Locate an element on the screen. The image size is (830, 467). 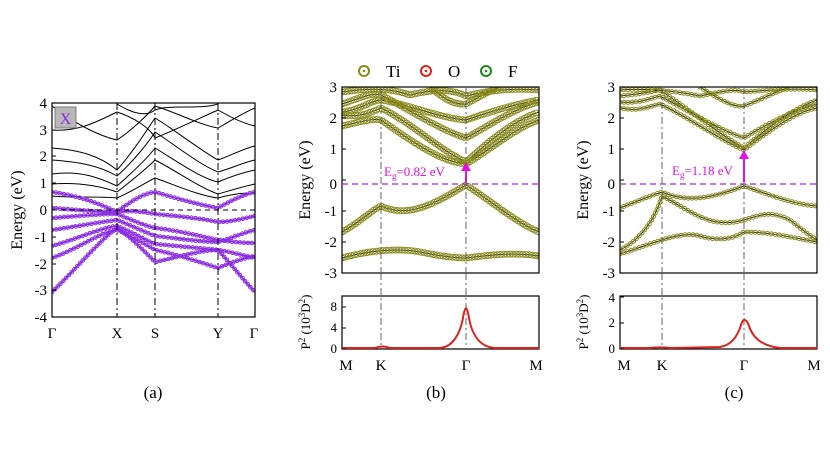
caption-b: (b) is located at coordinates (436, 392).